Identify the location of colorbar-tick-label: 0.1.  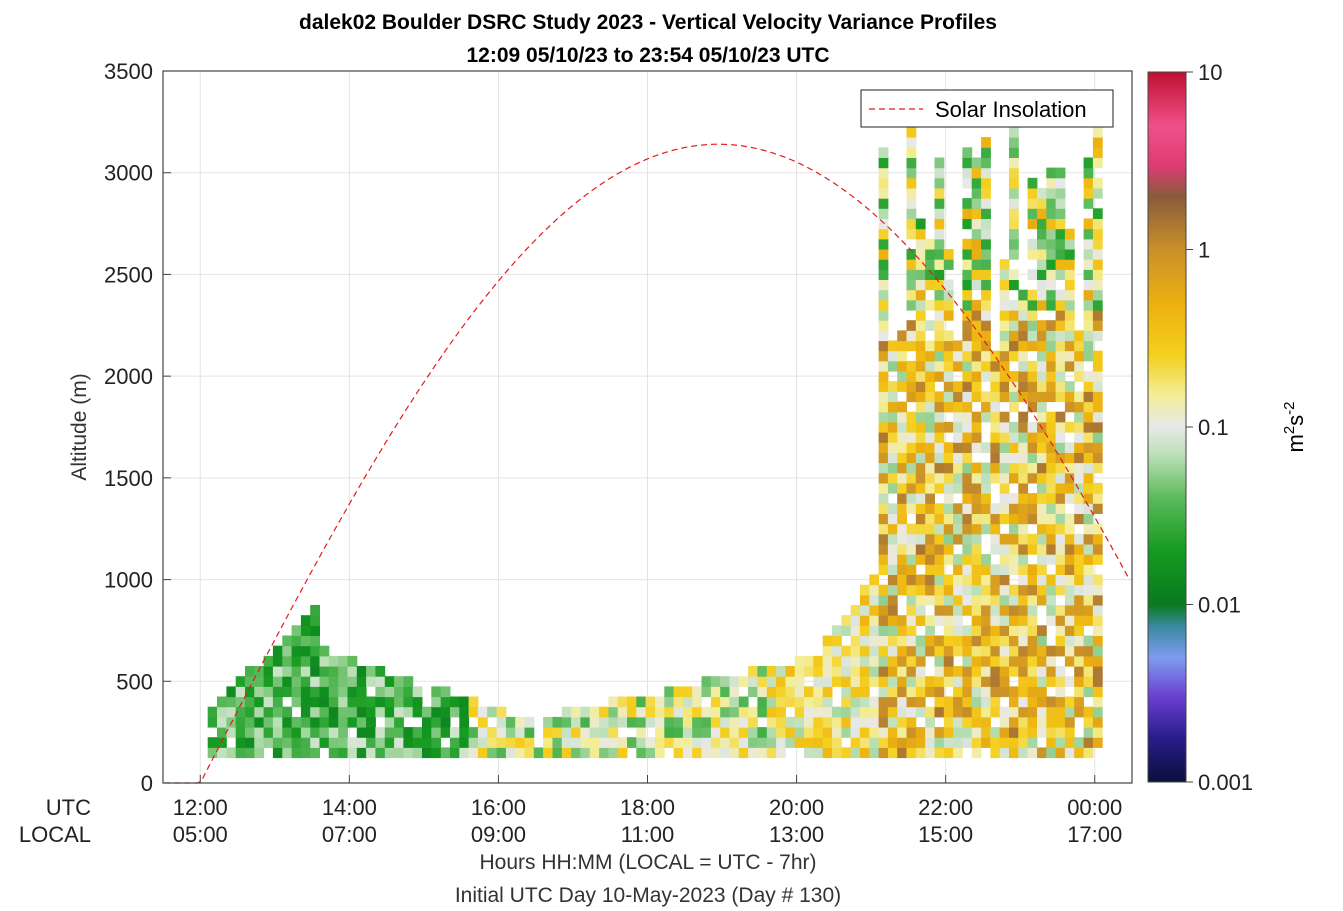
(1213, 427).